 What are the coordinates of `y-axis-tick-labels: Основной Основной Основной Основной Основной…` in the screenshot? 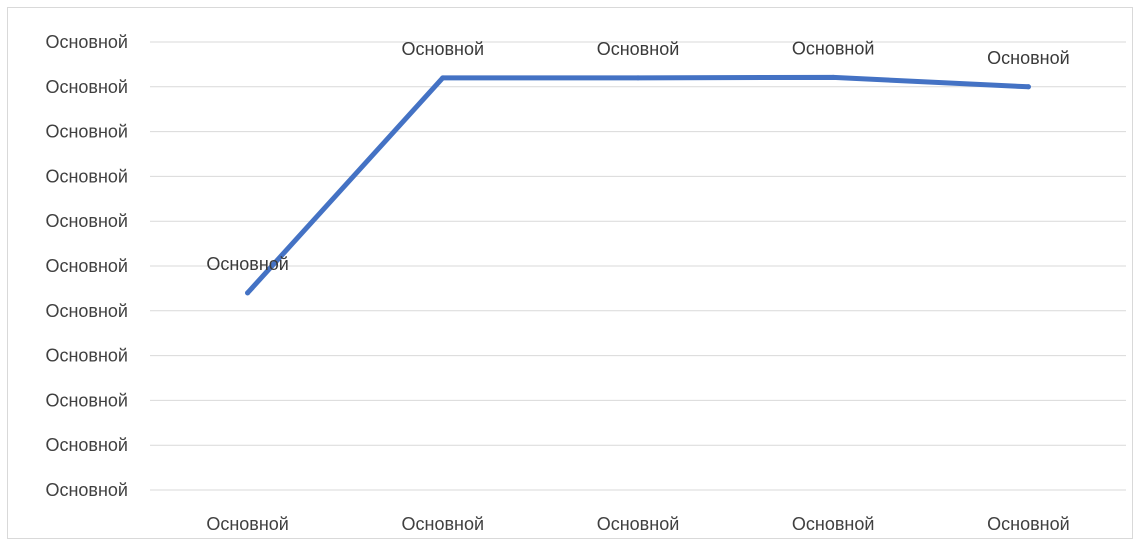 It's located at (86, 266).